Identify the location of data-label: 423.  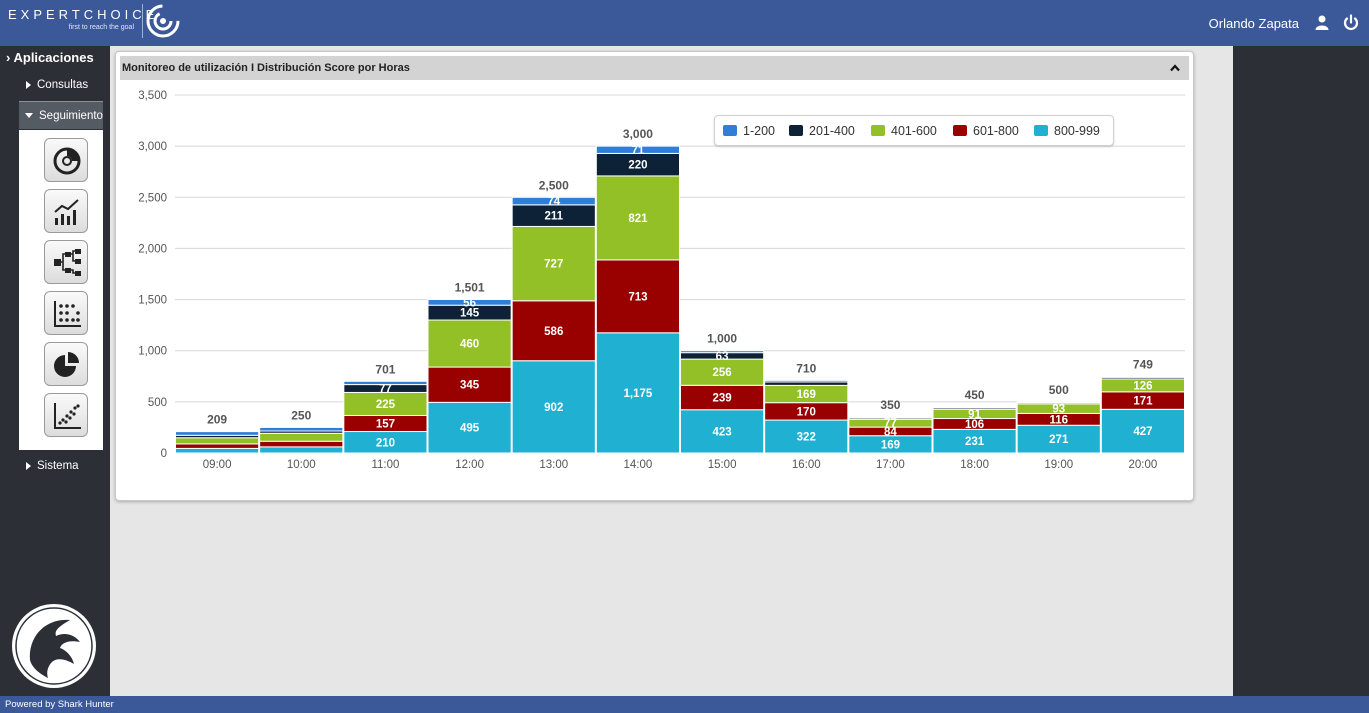
(721, 432).